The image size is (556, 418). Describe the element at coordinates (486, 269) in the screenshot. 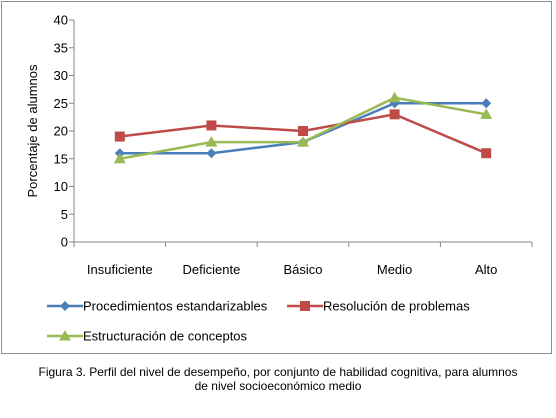

I see `x-tick-label: Alto` at that location.